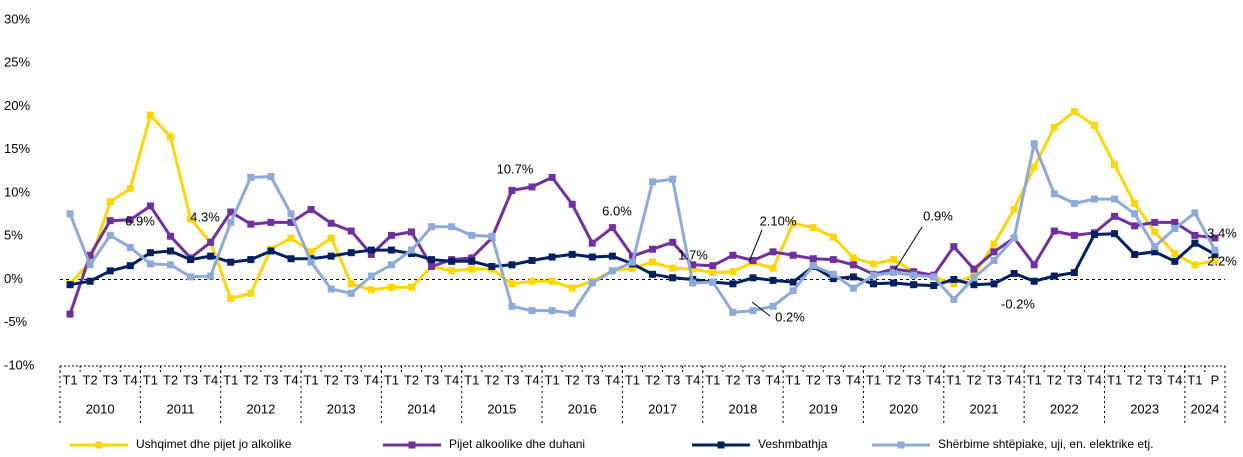 The image size is (1243, 457). What do you see at coordinates (1222, 260) in the screenshot?
I see `annotation: 2.2%` at bounding box center [1222, 260].